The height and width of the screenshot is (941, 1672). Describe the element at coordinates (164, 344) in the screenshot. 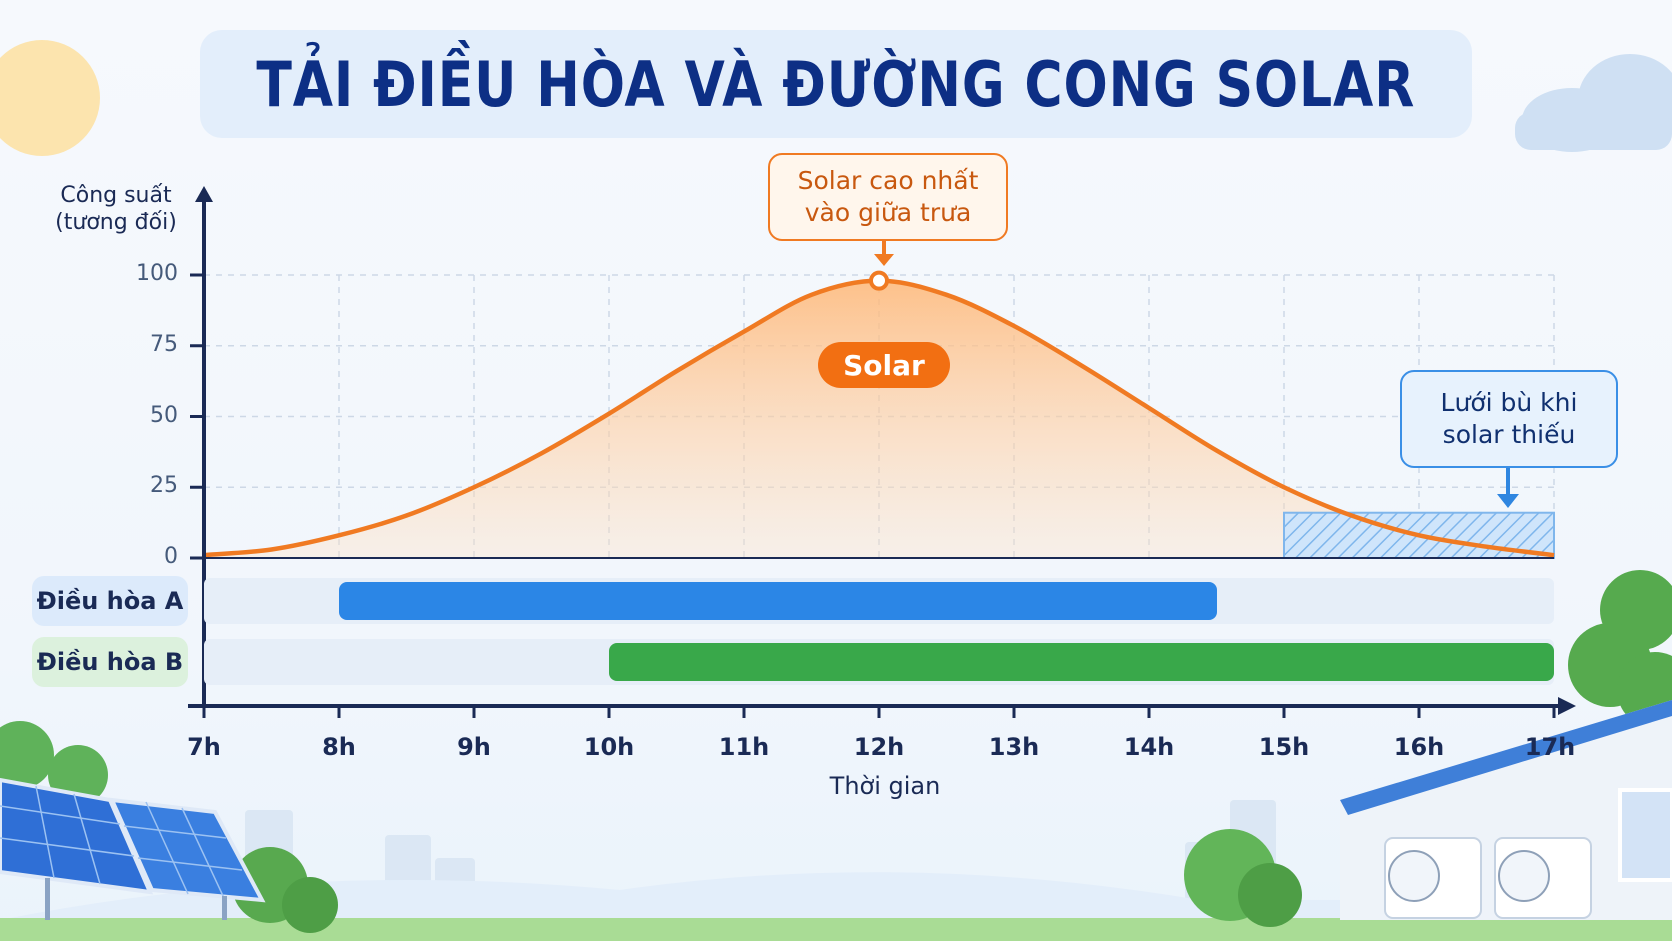

I see `y-tick-label-3: 75` at that location.